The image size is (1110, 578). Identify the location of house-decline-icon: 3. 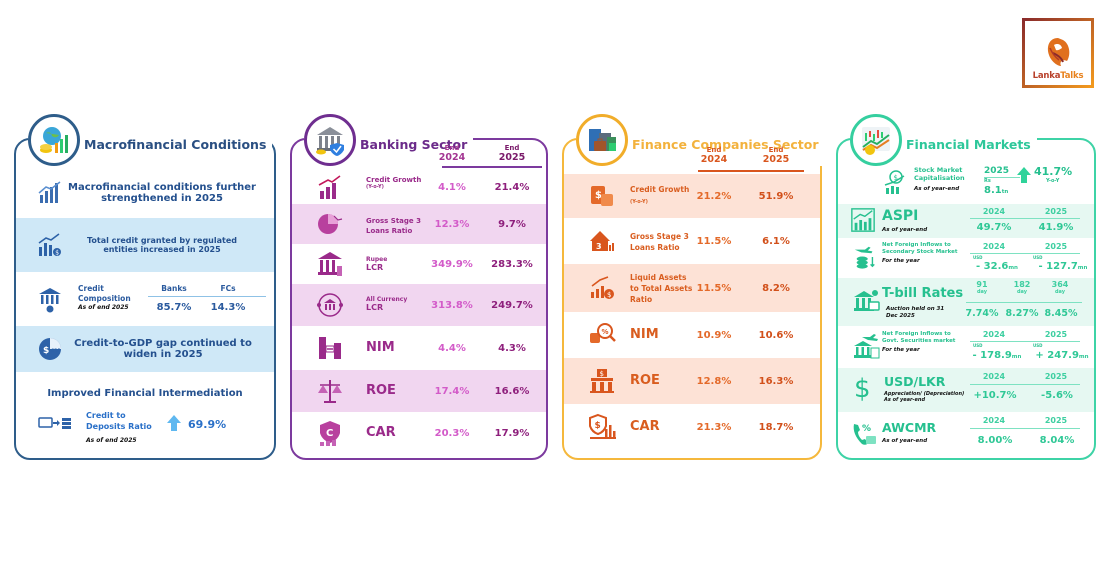
(602, 241).